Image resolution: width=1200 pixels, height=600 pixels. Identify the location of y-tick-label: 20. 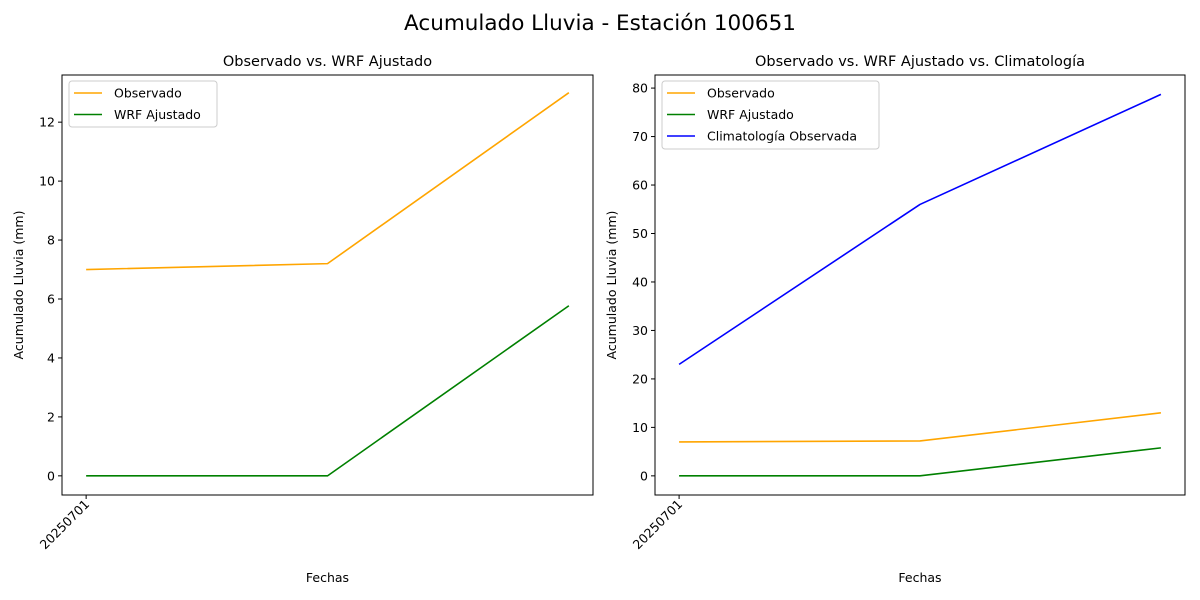
(640, 378).